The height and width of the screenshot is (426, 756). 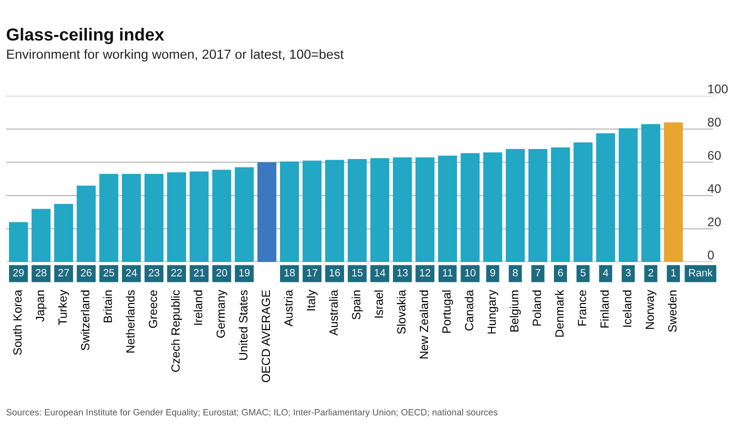 I want to click on x-tick-label: Austria, so click(x=288, y=308).